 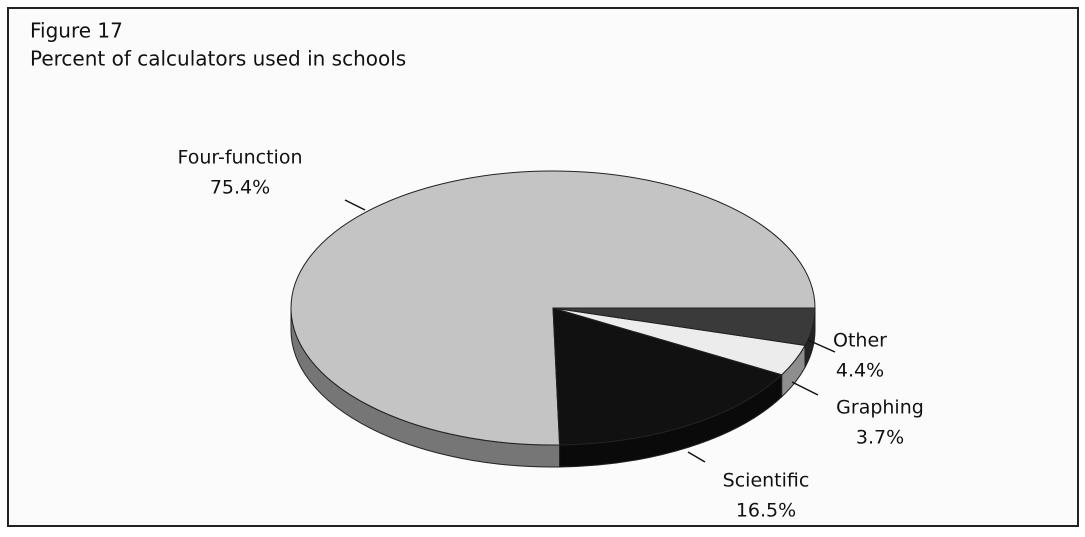 I want to click on value-label: 3.7%, so click(x=880, y=438).